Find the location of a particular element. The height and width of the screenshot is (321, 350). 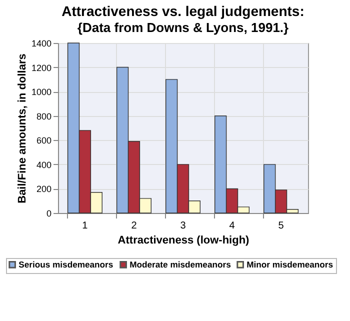

x-axis-title: Attractiveness (low-high) is located at coordinates (184, 240).